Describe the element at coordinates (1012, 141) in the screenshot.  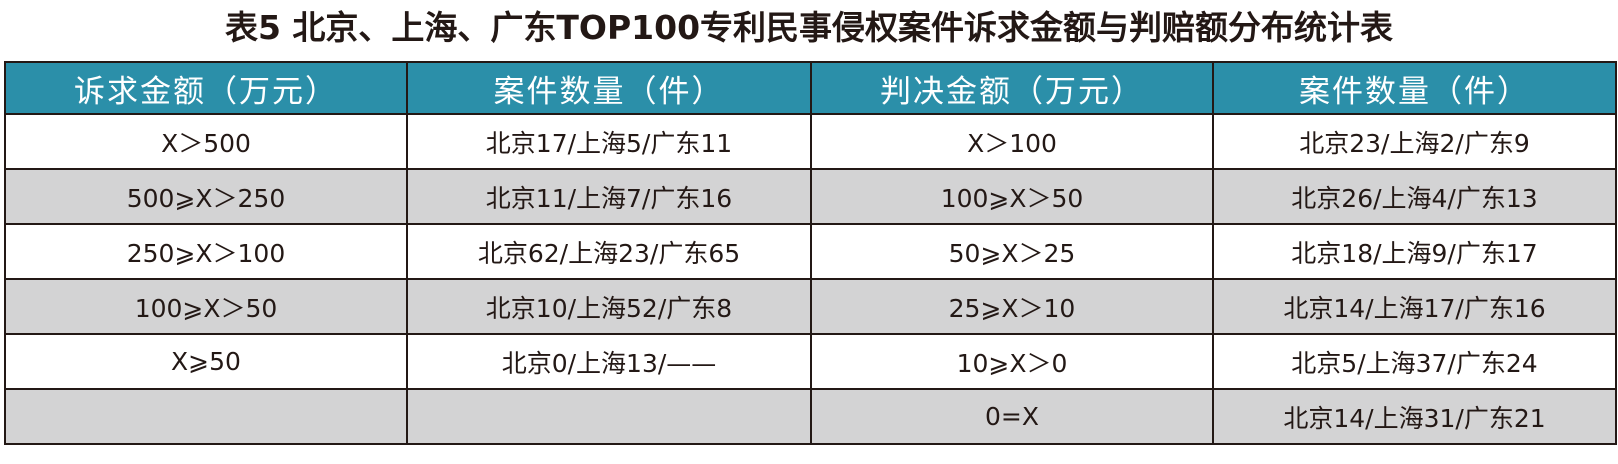
I see `judgment-amount-cell: X＞100` at that location.